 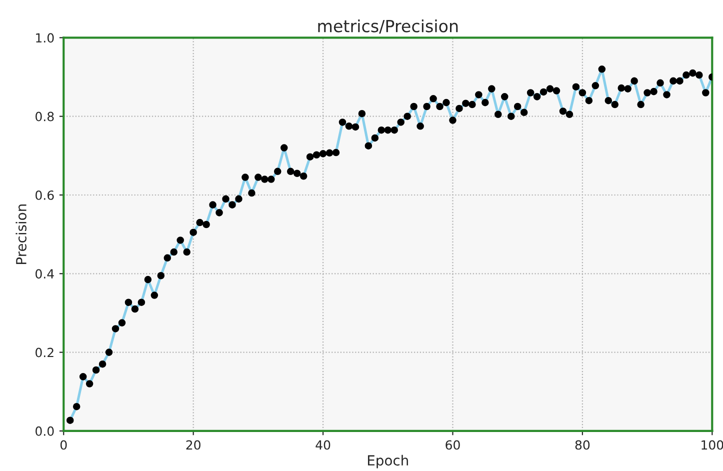 What do you see at coordinates (45, 353) in the screenshot?
I see `y-tick-label: 0.2` at bounding box center [45, 353].